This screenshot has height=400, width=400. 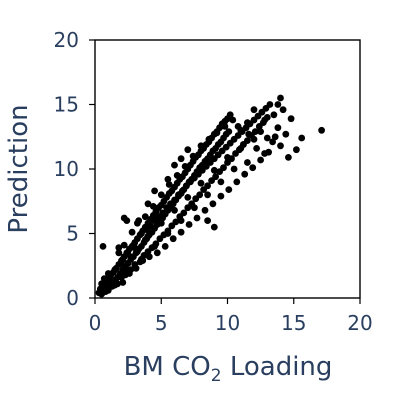 What do you see at coordinates (19, 168) in the screenshot?
I see `y-axis-title: Prediction` at bounding box center [19, 168].